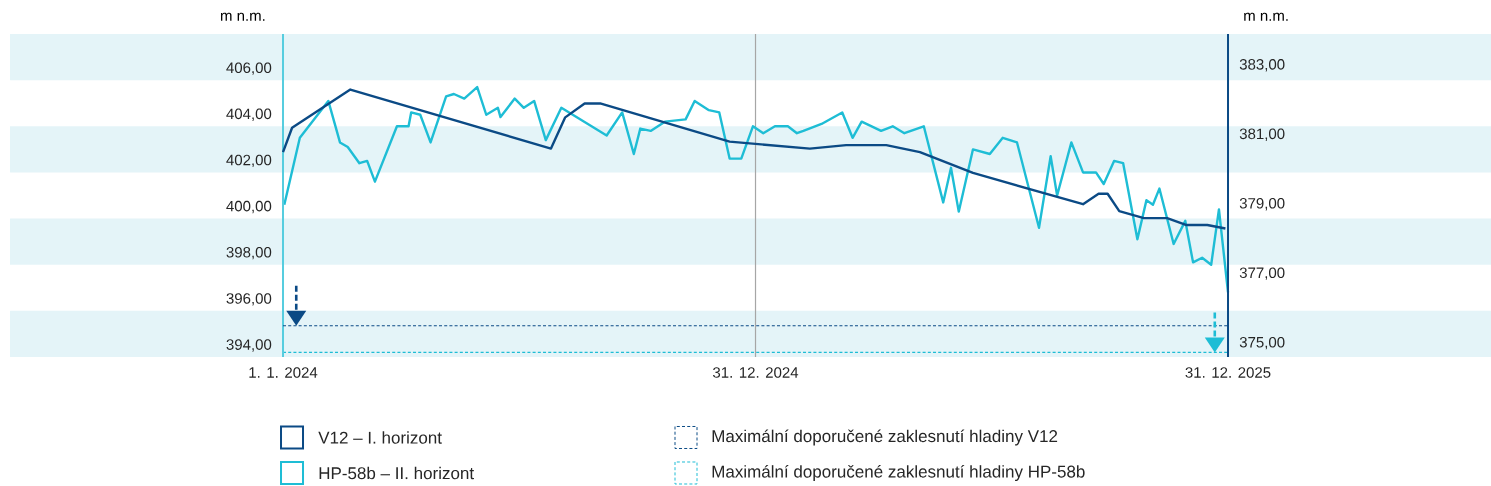  What do you see at coordinates (249, 68) in the screenshot?
I see `y-tick-label: 406,00` at bounding box center [249, 68].